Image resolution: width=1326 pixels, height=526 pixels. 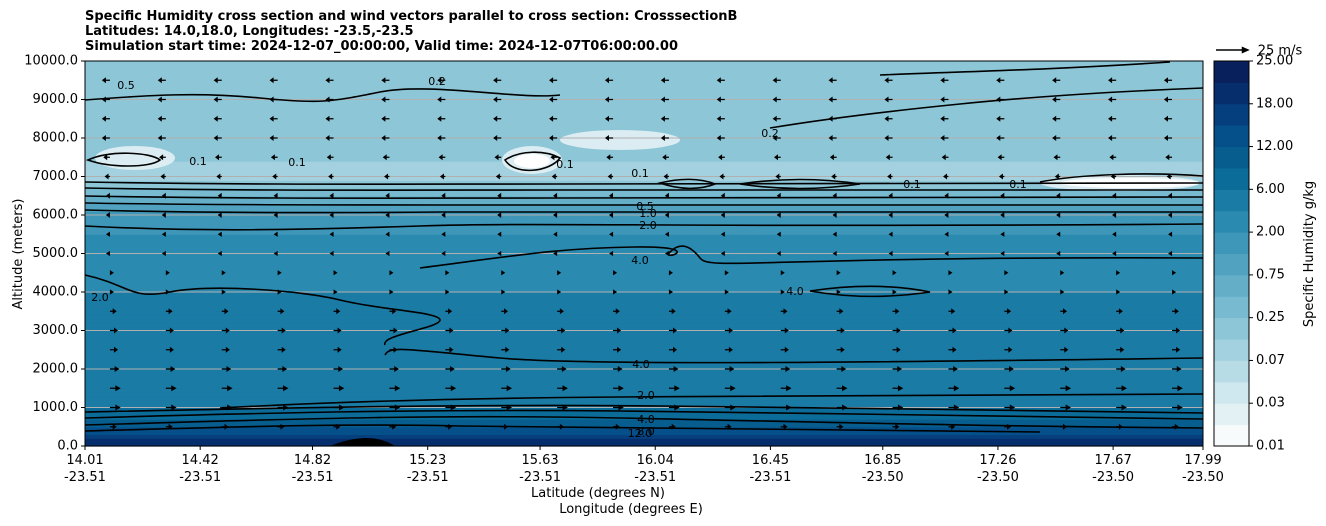 I want to click on contour-label: 0.1, so click(x=297, y=162).